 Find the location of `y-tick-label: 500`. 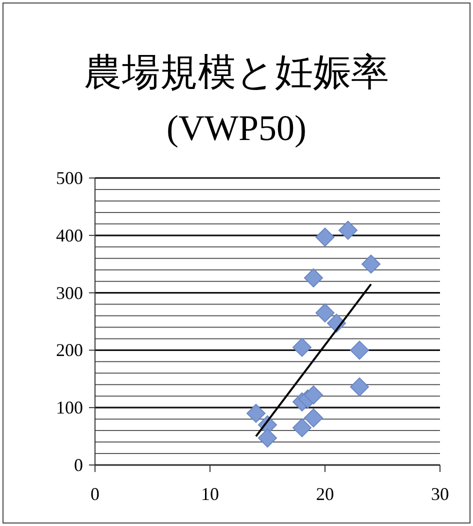

y-tick-label: 500 is located at coordinates (69, 178).